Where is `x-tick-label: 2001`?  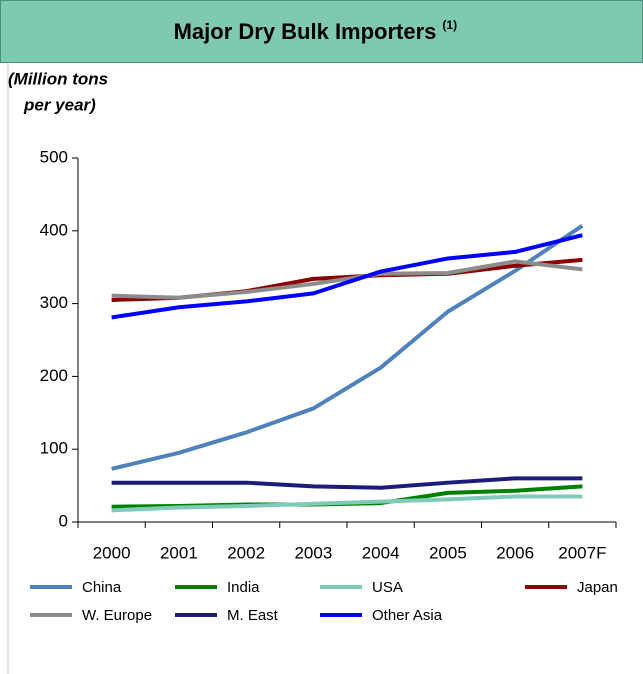 x-tick-label: 2001 is located at coordinates (179, 552).